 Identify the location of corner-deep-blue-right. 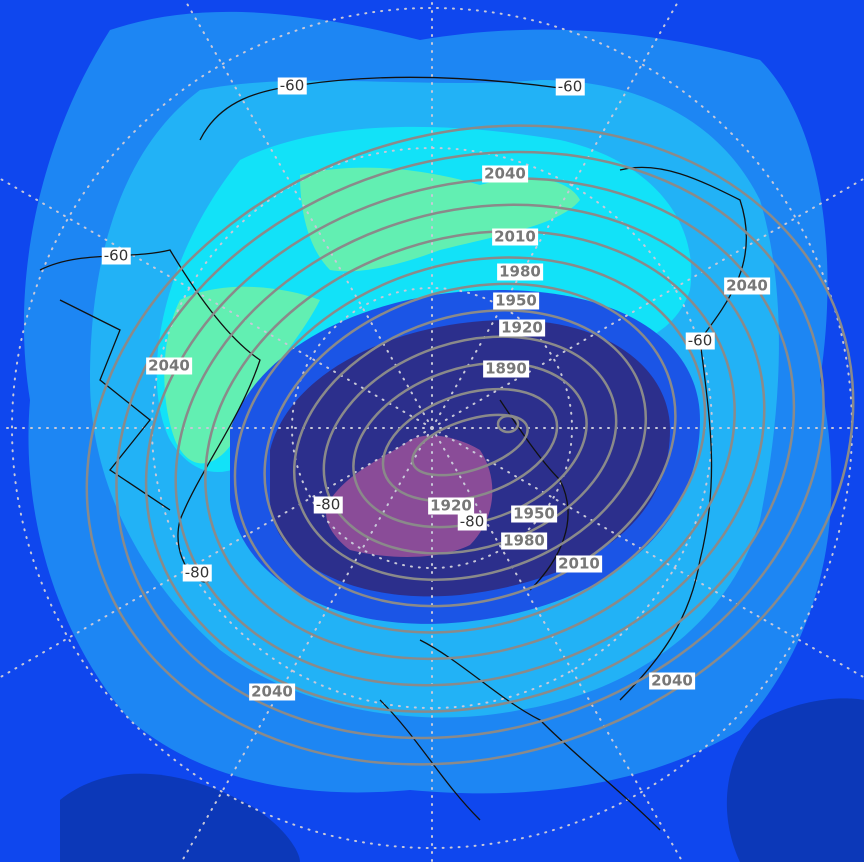
(795, 780).